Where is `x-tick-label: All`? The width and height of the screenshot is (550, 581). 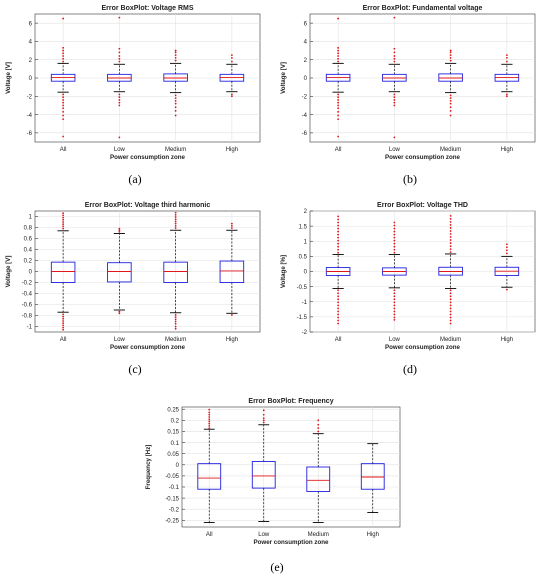
x-tick-label: All is located at coordinates (63, 150).